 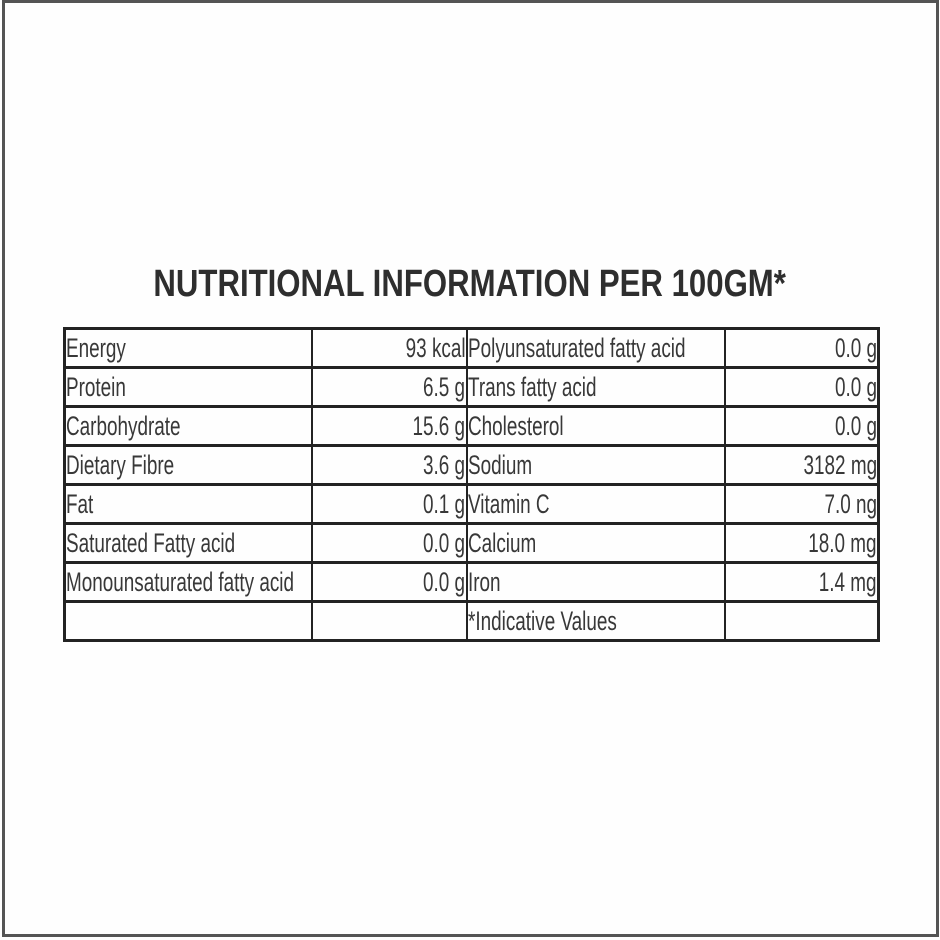 What do you see at coordinates (389, 387) in the screenshot?
I see `nutrient-value-cell: 6.5 g` at bounding box center [389, 387].